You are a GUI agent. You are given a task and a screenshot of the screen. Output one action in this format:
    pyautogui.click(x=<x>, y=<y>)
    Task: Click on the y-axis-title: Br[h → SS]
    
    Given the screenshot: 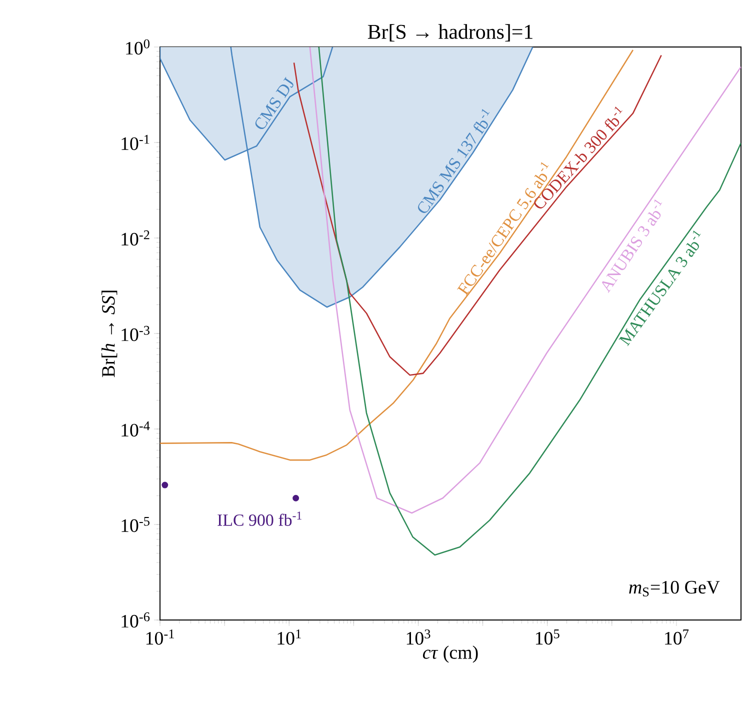 What is the action you would take?
    pyautogui.click(x=110, y=334)
    